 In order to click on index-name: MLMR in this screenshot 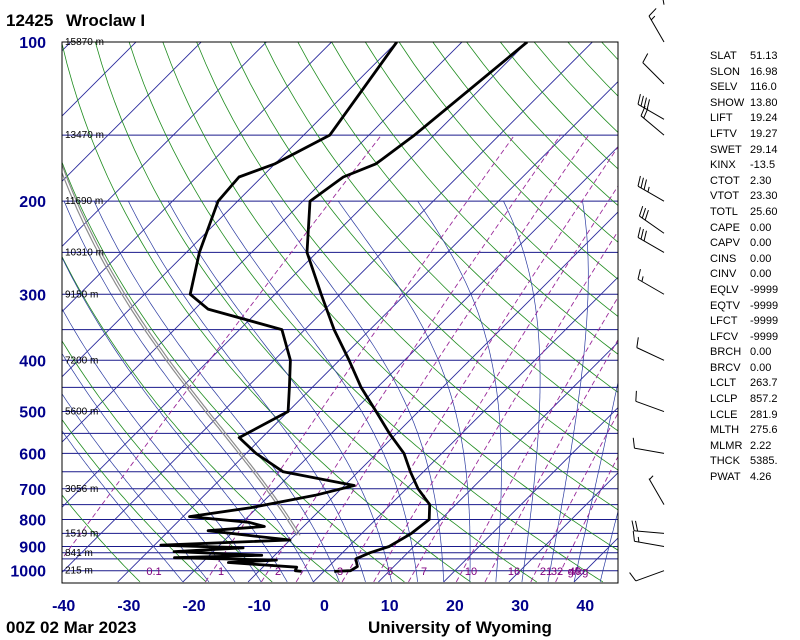, I will do `click(726, 445)`.